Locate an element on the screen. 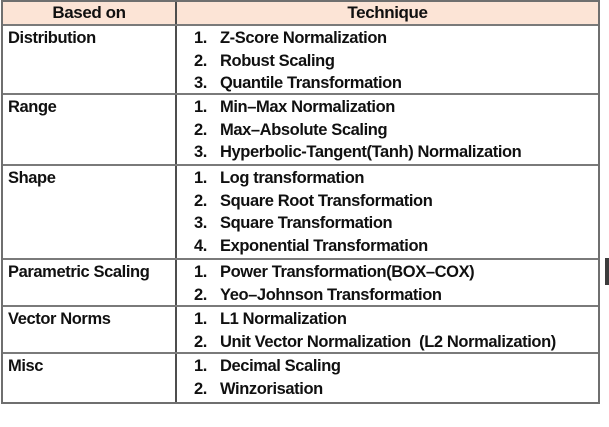  category-label: Parametric Scaling is located at coordinates (79, 272).